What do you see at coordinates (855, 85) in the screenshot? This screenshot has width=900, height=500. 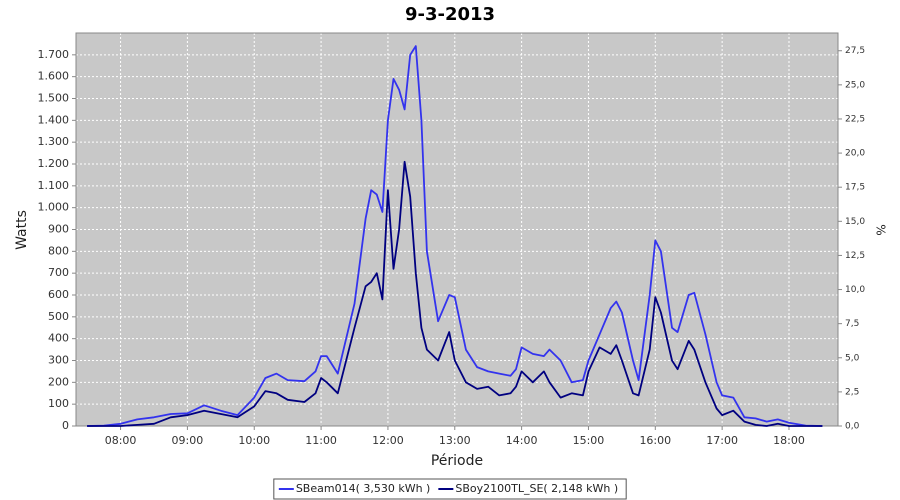 I see `y2-tick-label: 25,0` at bounding box center [855, 85].